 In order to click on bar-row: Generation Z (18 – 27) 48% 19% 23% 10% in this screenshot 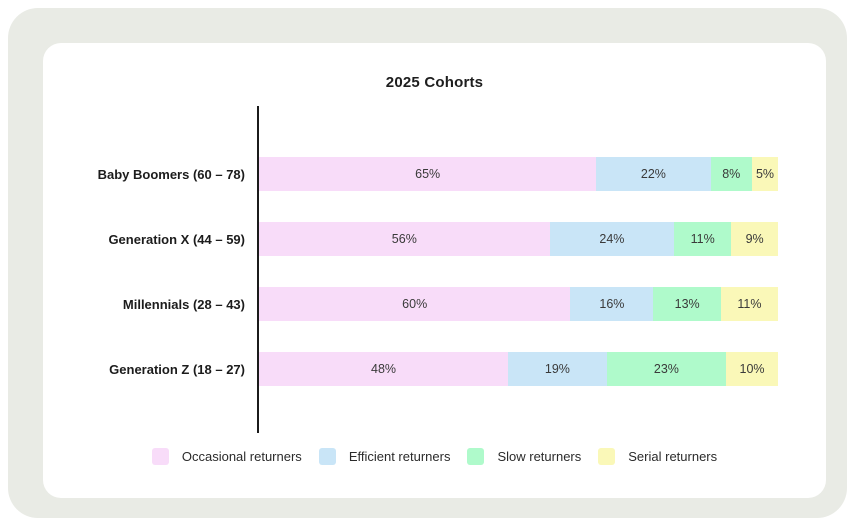, I will do `click(434, 369)`.